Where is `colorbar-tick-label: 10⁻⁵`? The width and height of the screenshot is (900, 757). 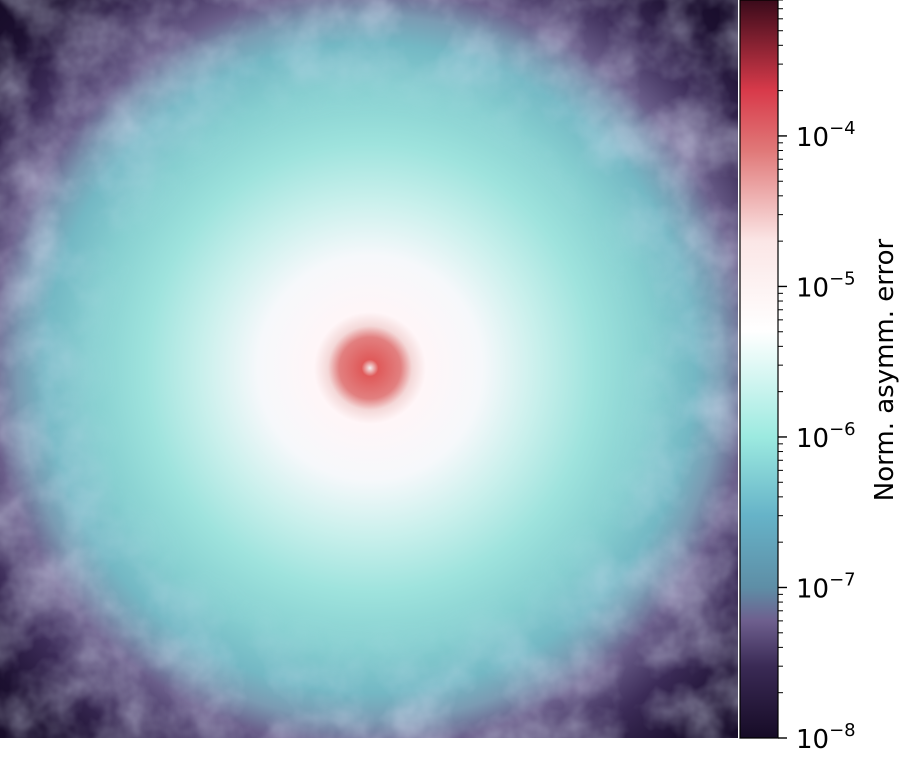 colorbar-tick-label: 10⁻⁵ is located at coordinates (826, 285).